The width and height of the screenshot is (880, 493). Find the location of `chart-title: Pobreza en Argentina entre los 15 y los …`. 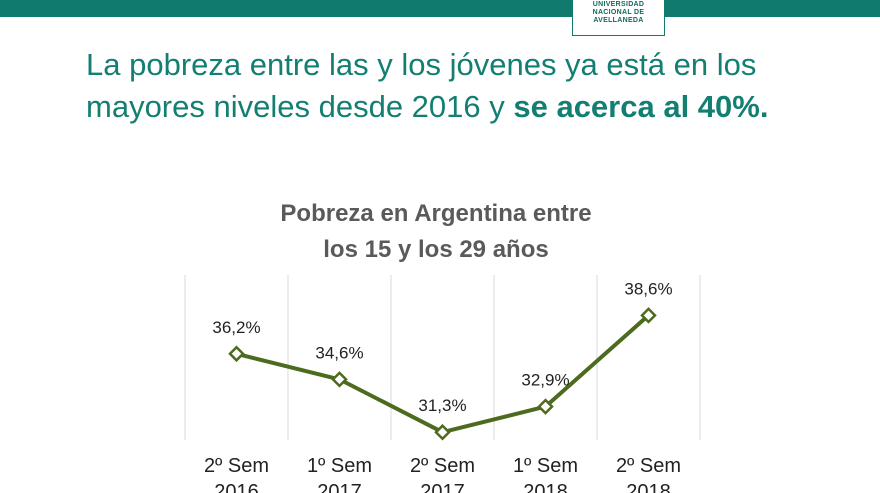

chart-title: Pobreza en Argentina entre los 15 y los … is located at coordinates (436, 232).